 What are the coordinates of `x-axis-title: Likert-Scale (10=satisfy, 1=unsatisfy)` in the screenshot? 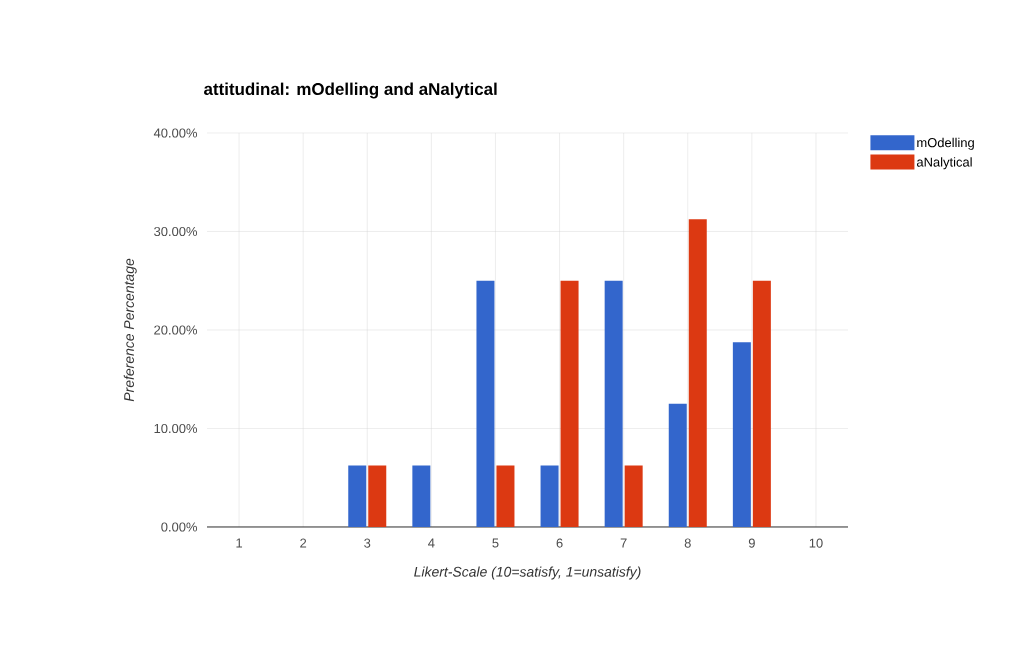 It's located at (527, 573).